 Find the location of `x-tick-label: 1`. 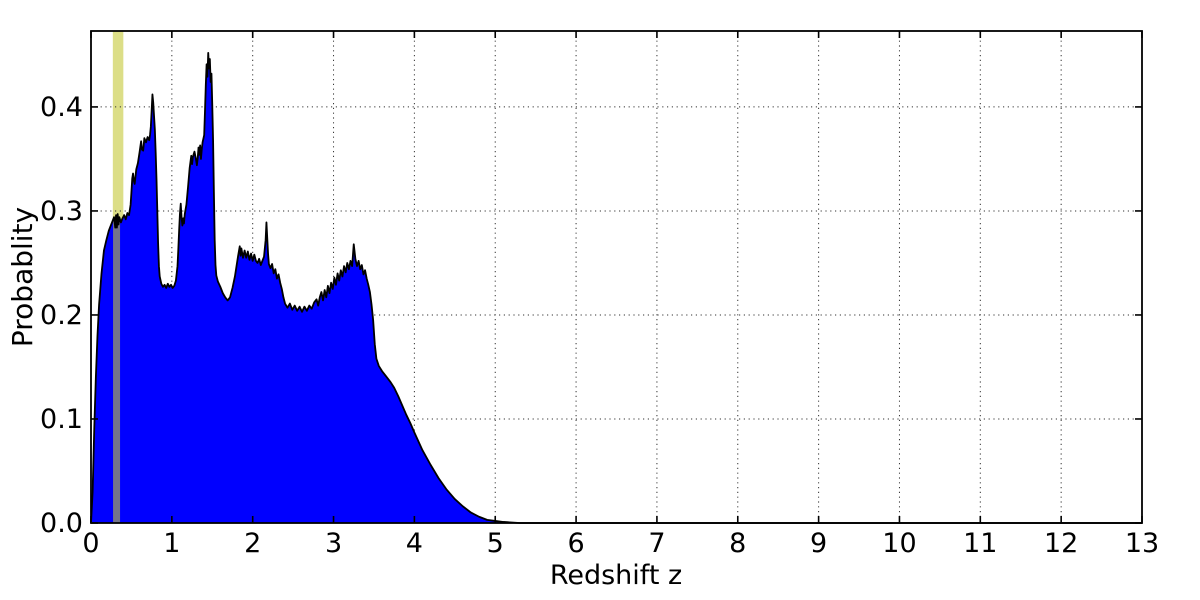

x-tick-label: 1 is located at coordinates (171, 543).